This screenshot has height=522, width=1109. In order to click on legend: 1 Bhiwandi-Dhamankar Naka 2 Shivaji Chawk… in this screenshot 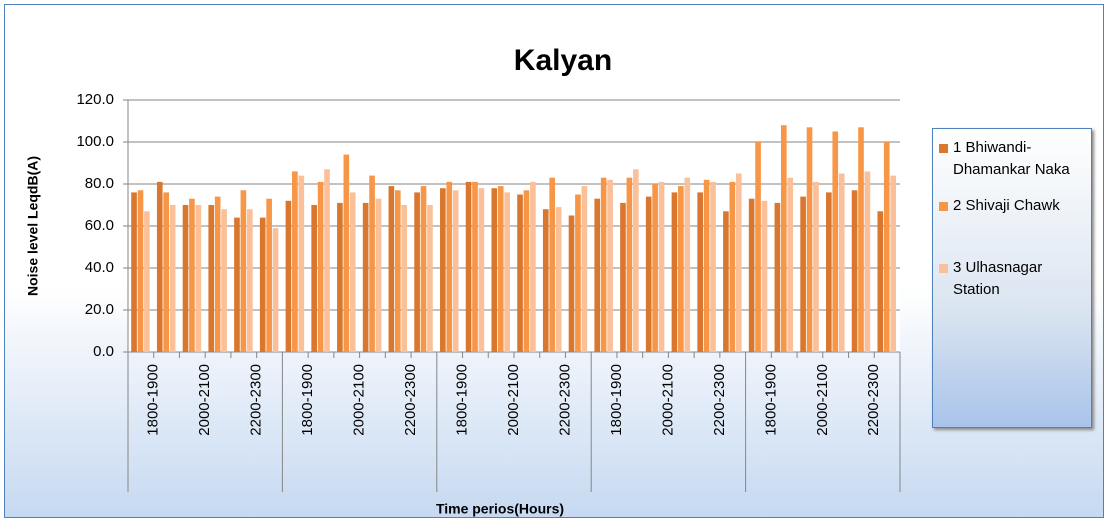, I will do `click(1012, 278)`.